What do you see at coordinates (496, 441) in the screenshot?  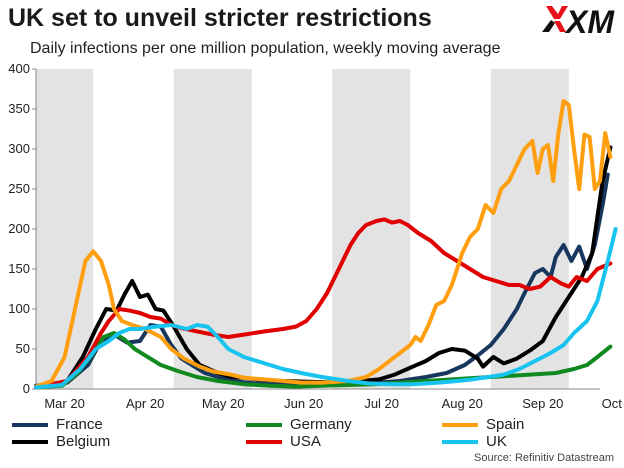 I see `legend-label-uk: UK` at bounding box center [496, 441].